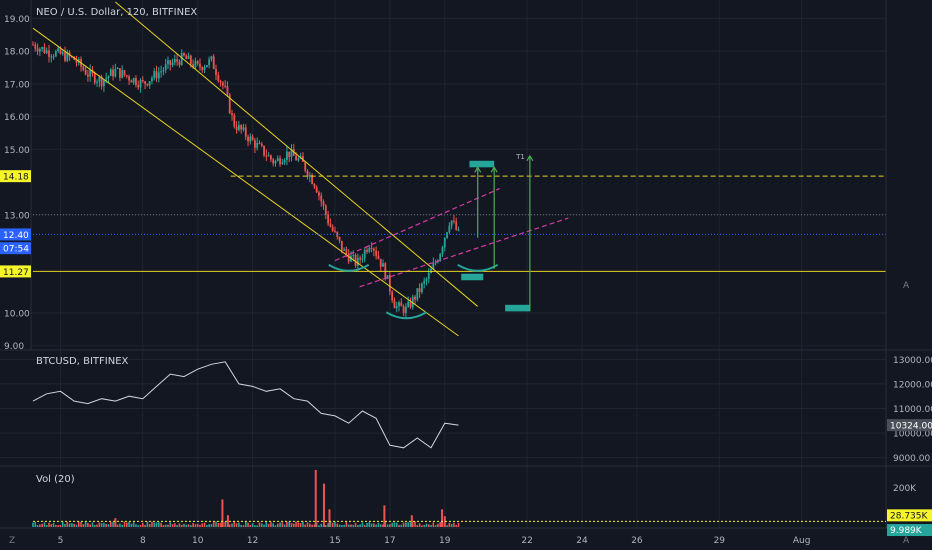 The image size is (932, 550). Describe the element at coordinates (434, 541) in the screenshot. I see `time-axis: 5 8 10 12 15 17 19 22 24 26 29 Aug` at that location.